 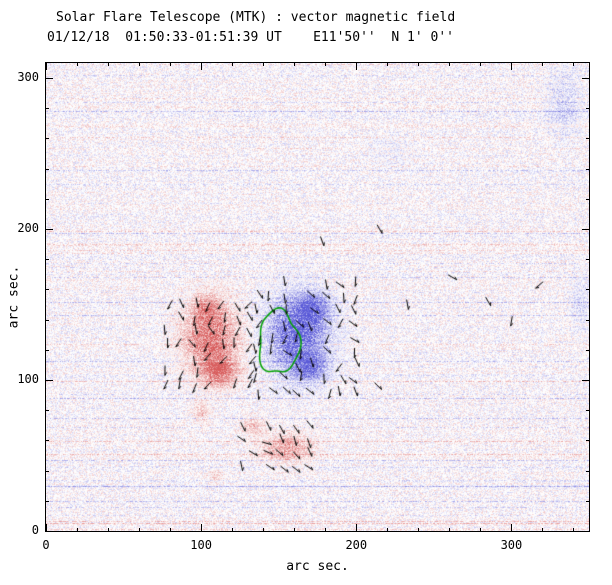 I want to click on x-tick-label: 100, so click(x=201, y=545).